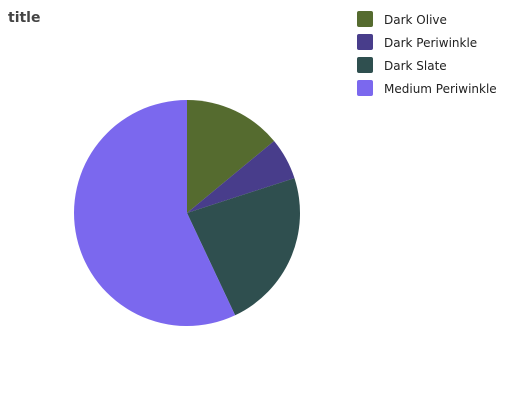  Describe the element at coordinates (415, 66) in the screenshot. I see `legend-label: Dark Slate` at that location.